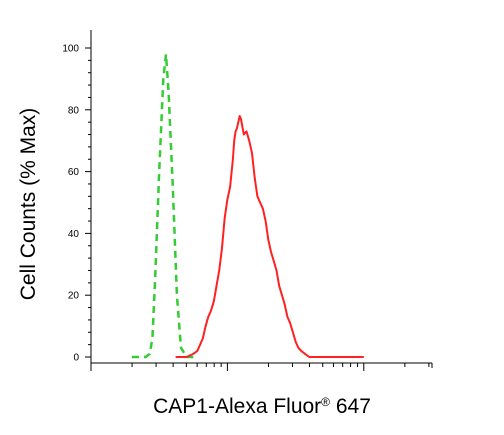  What do you see at coordinates (28, 204) in the screenshot?
I see `y-axis-title: Cell Counts (% Max)` at bounding box center [28, 204].